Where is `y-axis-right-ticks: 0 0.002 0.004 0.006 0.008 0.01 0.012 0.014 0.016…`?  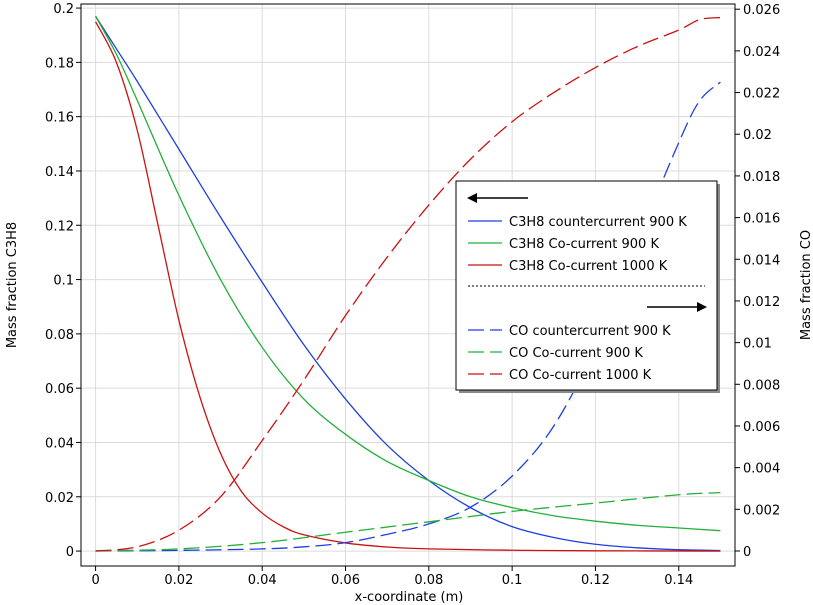
y-axis-right-ticks: 0 0.002 0.004 0.006 0.008 0.01 0.012 0.014 0.016… is located at coordinates (757, 281).